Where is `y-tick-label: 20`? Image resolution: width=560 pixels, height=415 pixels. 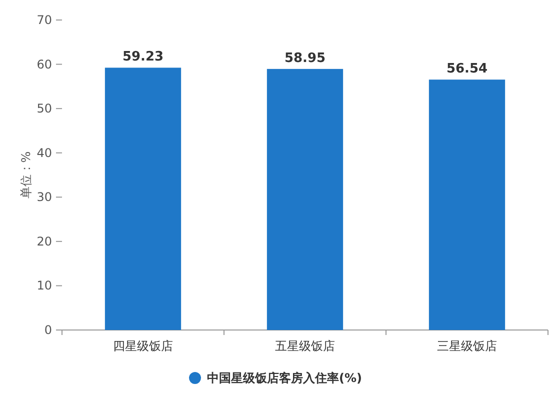 y-tick-label: 20 is located at coordinates (44, 241).